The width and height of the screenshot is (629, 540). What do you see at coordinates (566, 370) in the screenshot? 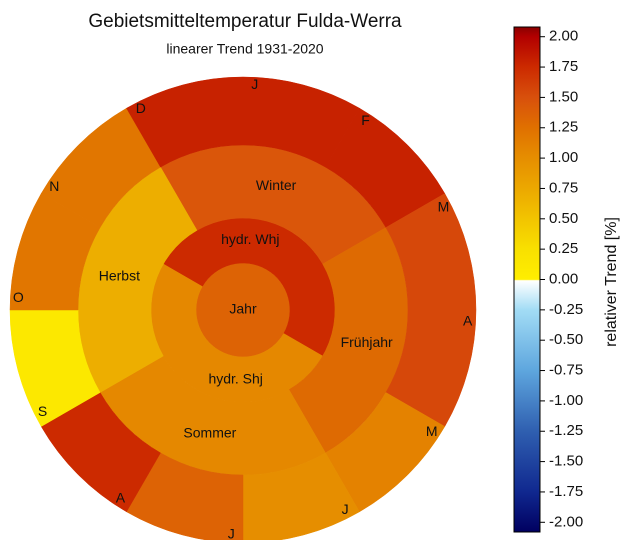
I see `colorbar-tick-label: -0.75` at bounding box center [566, 370].